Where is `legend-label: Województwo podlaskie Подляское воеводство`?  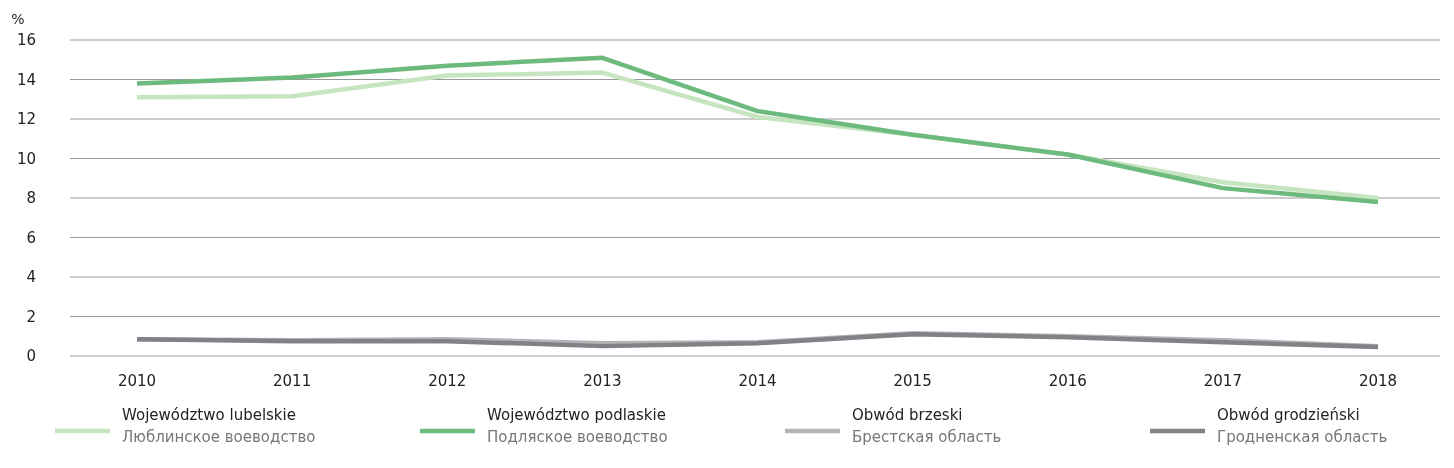 legend-label: Województwo podlaskie Подляское воеводство is located at coordinates (577, 426).